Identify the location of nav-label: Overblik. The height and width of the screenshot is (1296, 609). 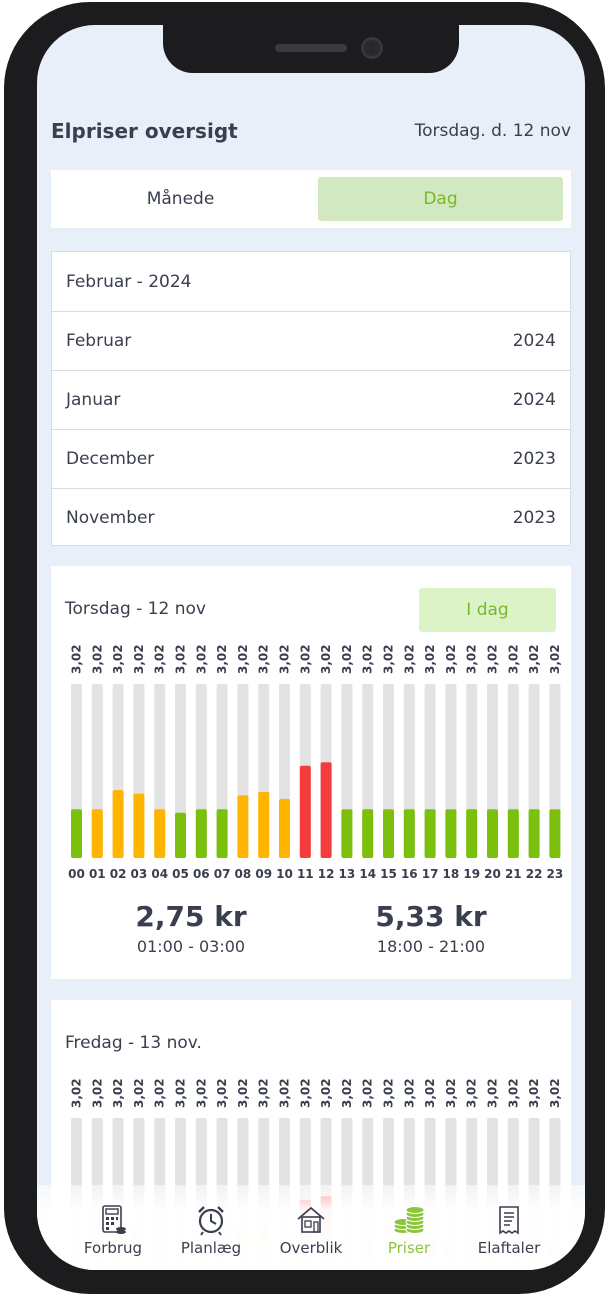
(311, 1248).